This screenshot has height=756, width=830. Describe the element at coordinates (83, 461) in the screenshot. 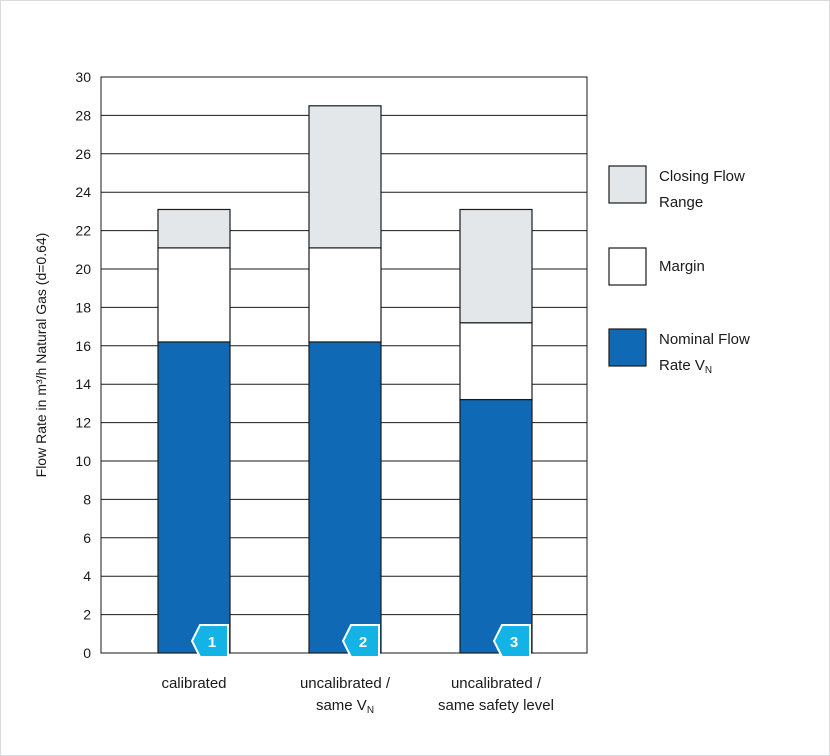

I see `y-tick-label: 10` at that location.